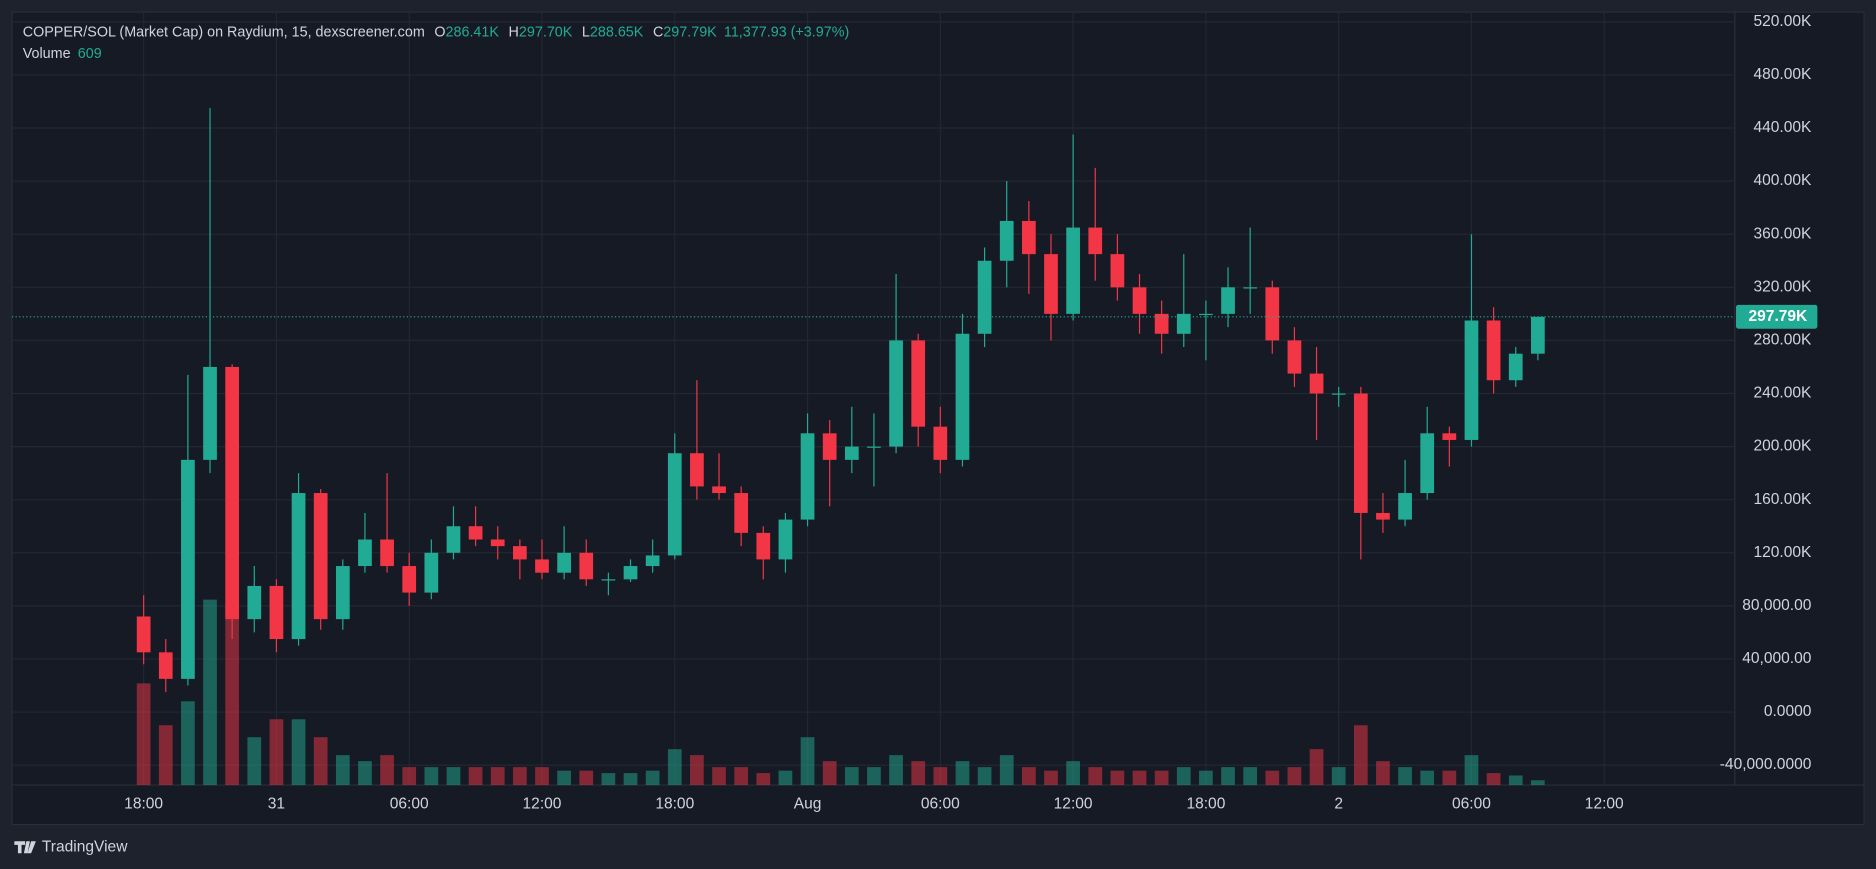  I want to click on ohlc-key: O, so click(439, 32).